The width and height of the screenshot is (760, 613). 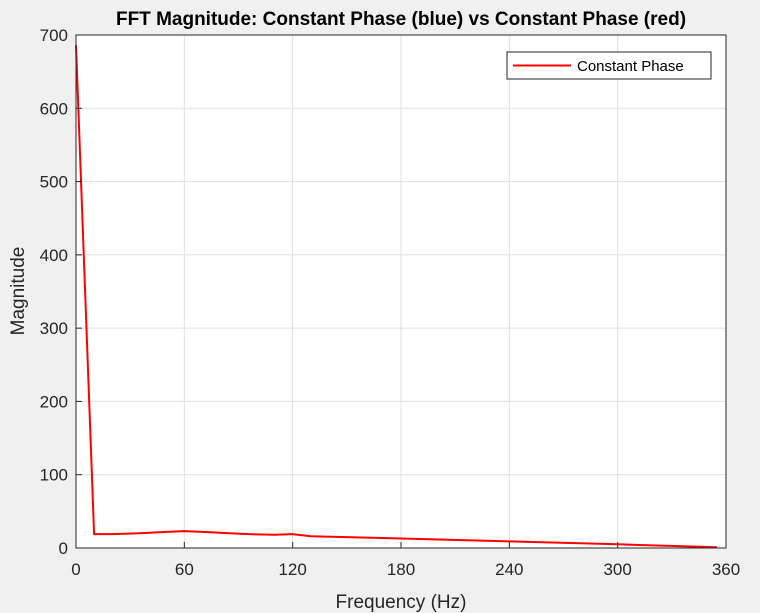 What do you see at coordinates (63, 548) in the screenshot?
I see `y-tick-label: 0` at bounding box center [63, 548].